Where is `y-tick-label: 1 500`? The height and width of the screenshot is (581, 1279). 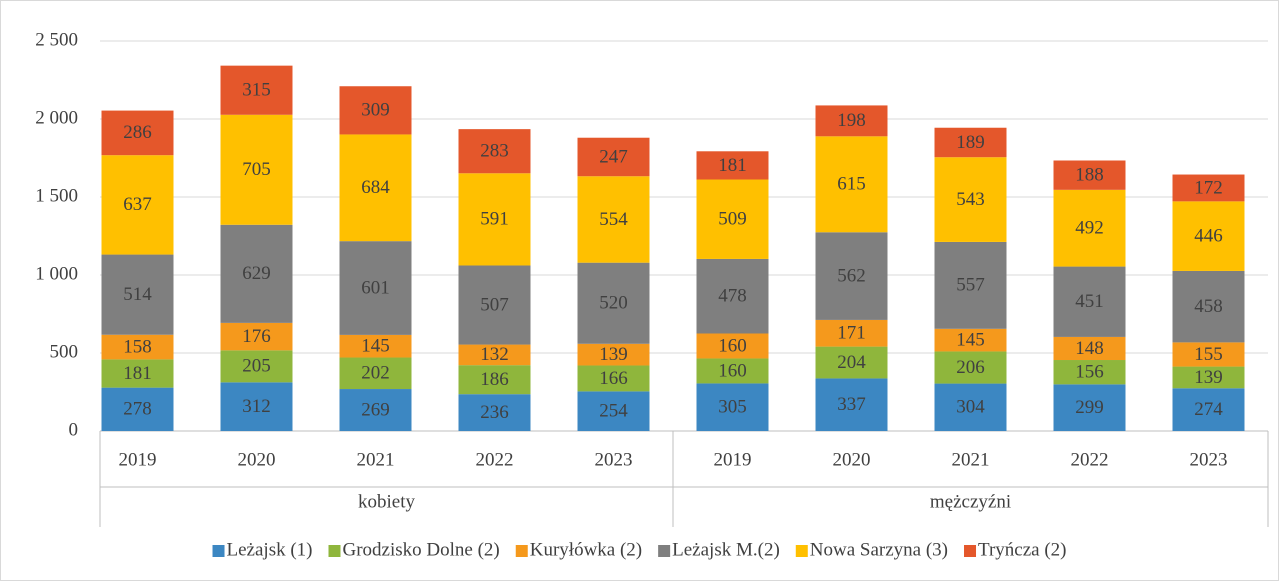 y-tick-label: 1 500 is located at coordinates (56, 195).